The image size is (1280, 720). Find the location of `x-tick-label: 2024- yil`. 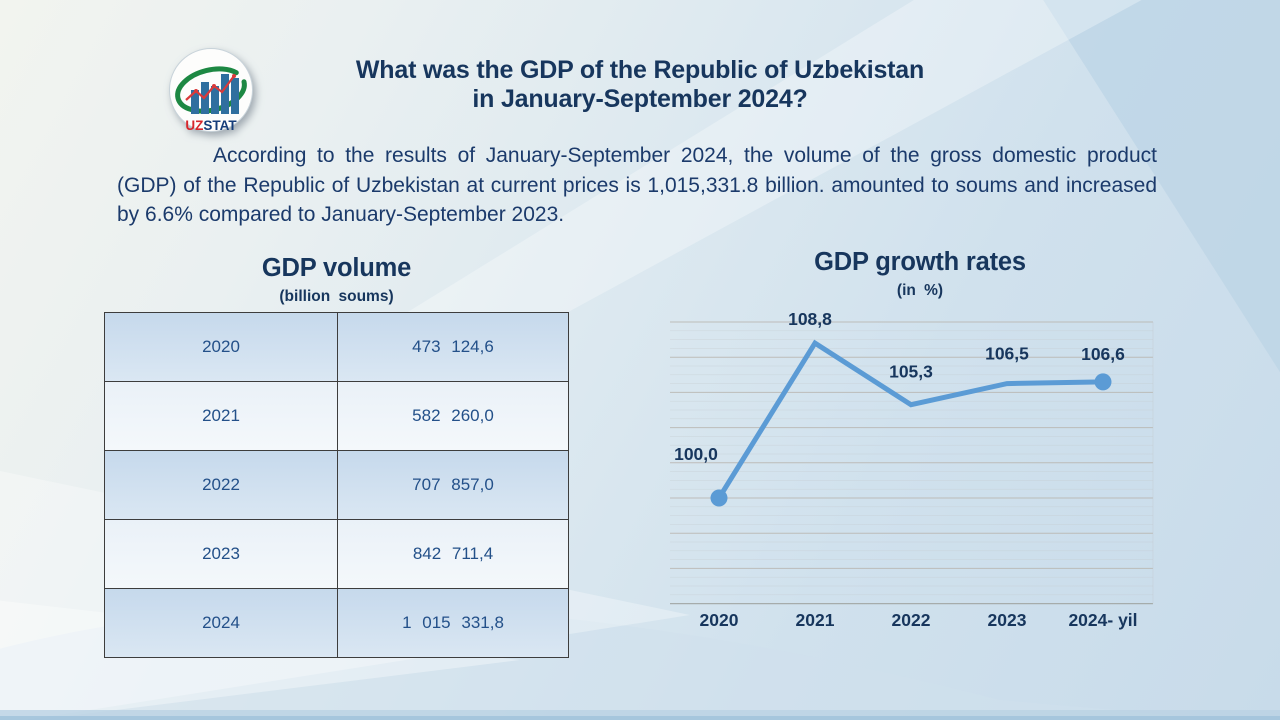

x-tick-label: 2024- yil is located at coordinates (1102, 620).